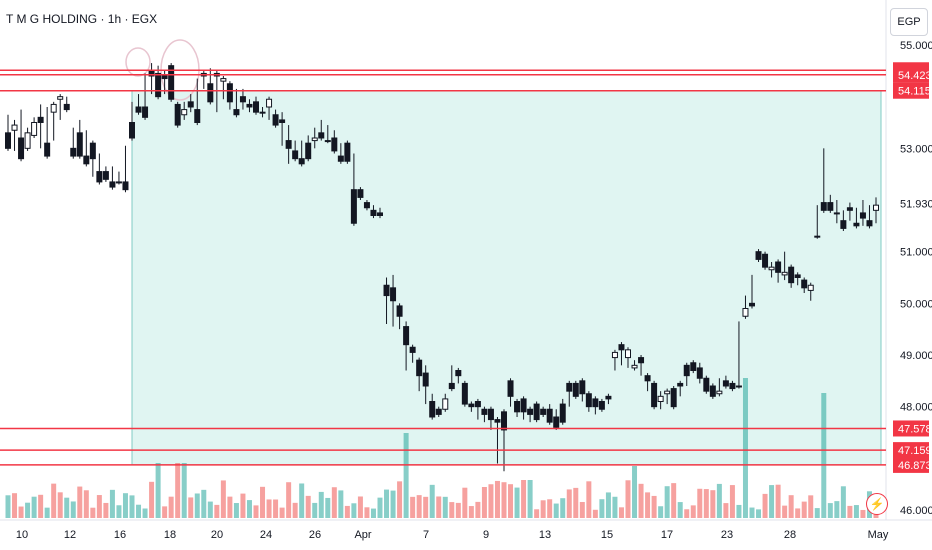 This screenshot has width=932, height=550. Describe the element at coordinates (916, 149) in the screenshot. I see `price-tick-label: 53.000` at that location.